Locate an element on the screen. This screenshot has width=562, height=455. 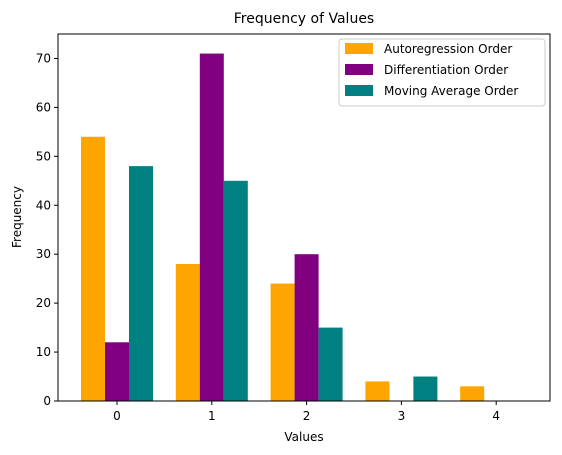
legend-label: Autoregression Order is located at coordinates (448, 49).